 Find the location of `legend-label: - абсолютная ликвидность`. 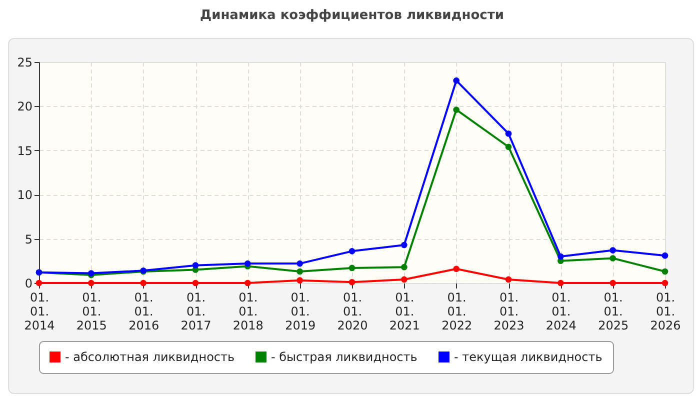

legend-label: - абсолютная ликвидность is located at coordinates (150, 357).